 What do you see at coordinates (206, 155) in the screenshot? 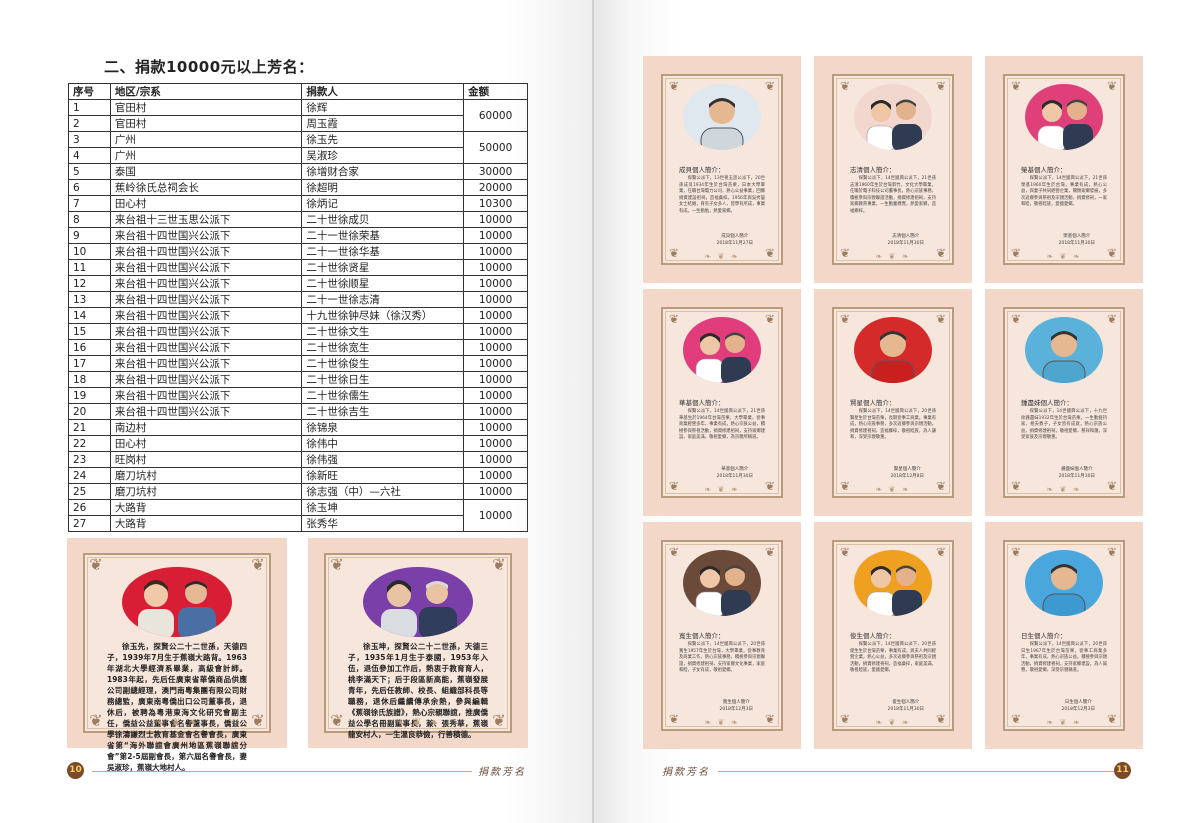
I see `cell-area: 广州` at bounding box center [206, 155].